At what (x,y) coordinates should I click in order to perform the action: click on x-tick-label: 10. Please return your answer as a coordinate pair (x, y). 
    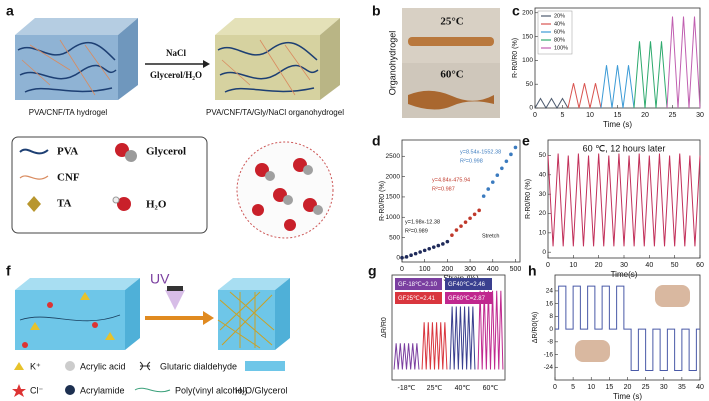
    Looking at the image, I should click on (591, 387).